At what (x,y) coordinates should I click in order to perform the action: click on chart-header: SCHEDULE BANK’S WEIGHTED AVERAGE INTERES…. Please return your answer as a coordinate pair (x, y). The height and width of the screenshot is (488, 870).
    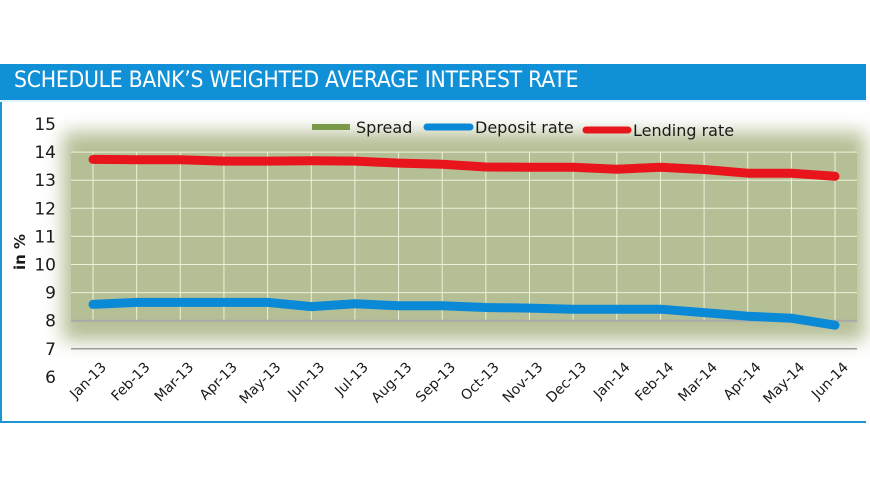
    Looking at the image, I should click on (433, 82).